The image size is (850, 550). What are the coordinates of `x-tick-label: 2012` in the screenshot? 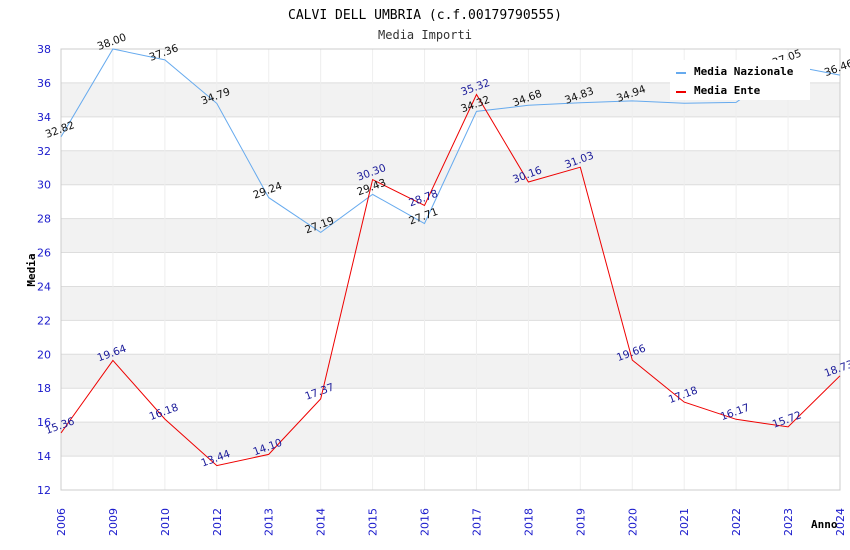 It's located at (217, 522).